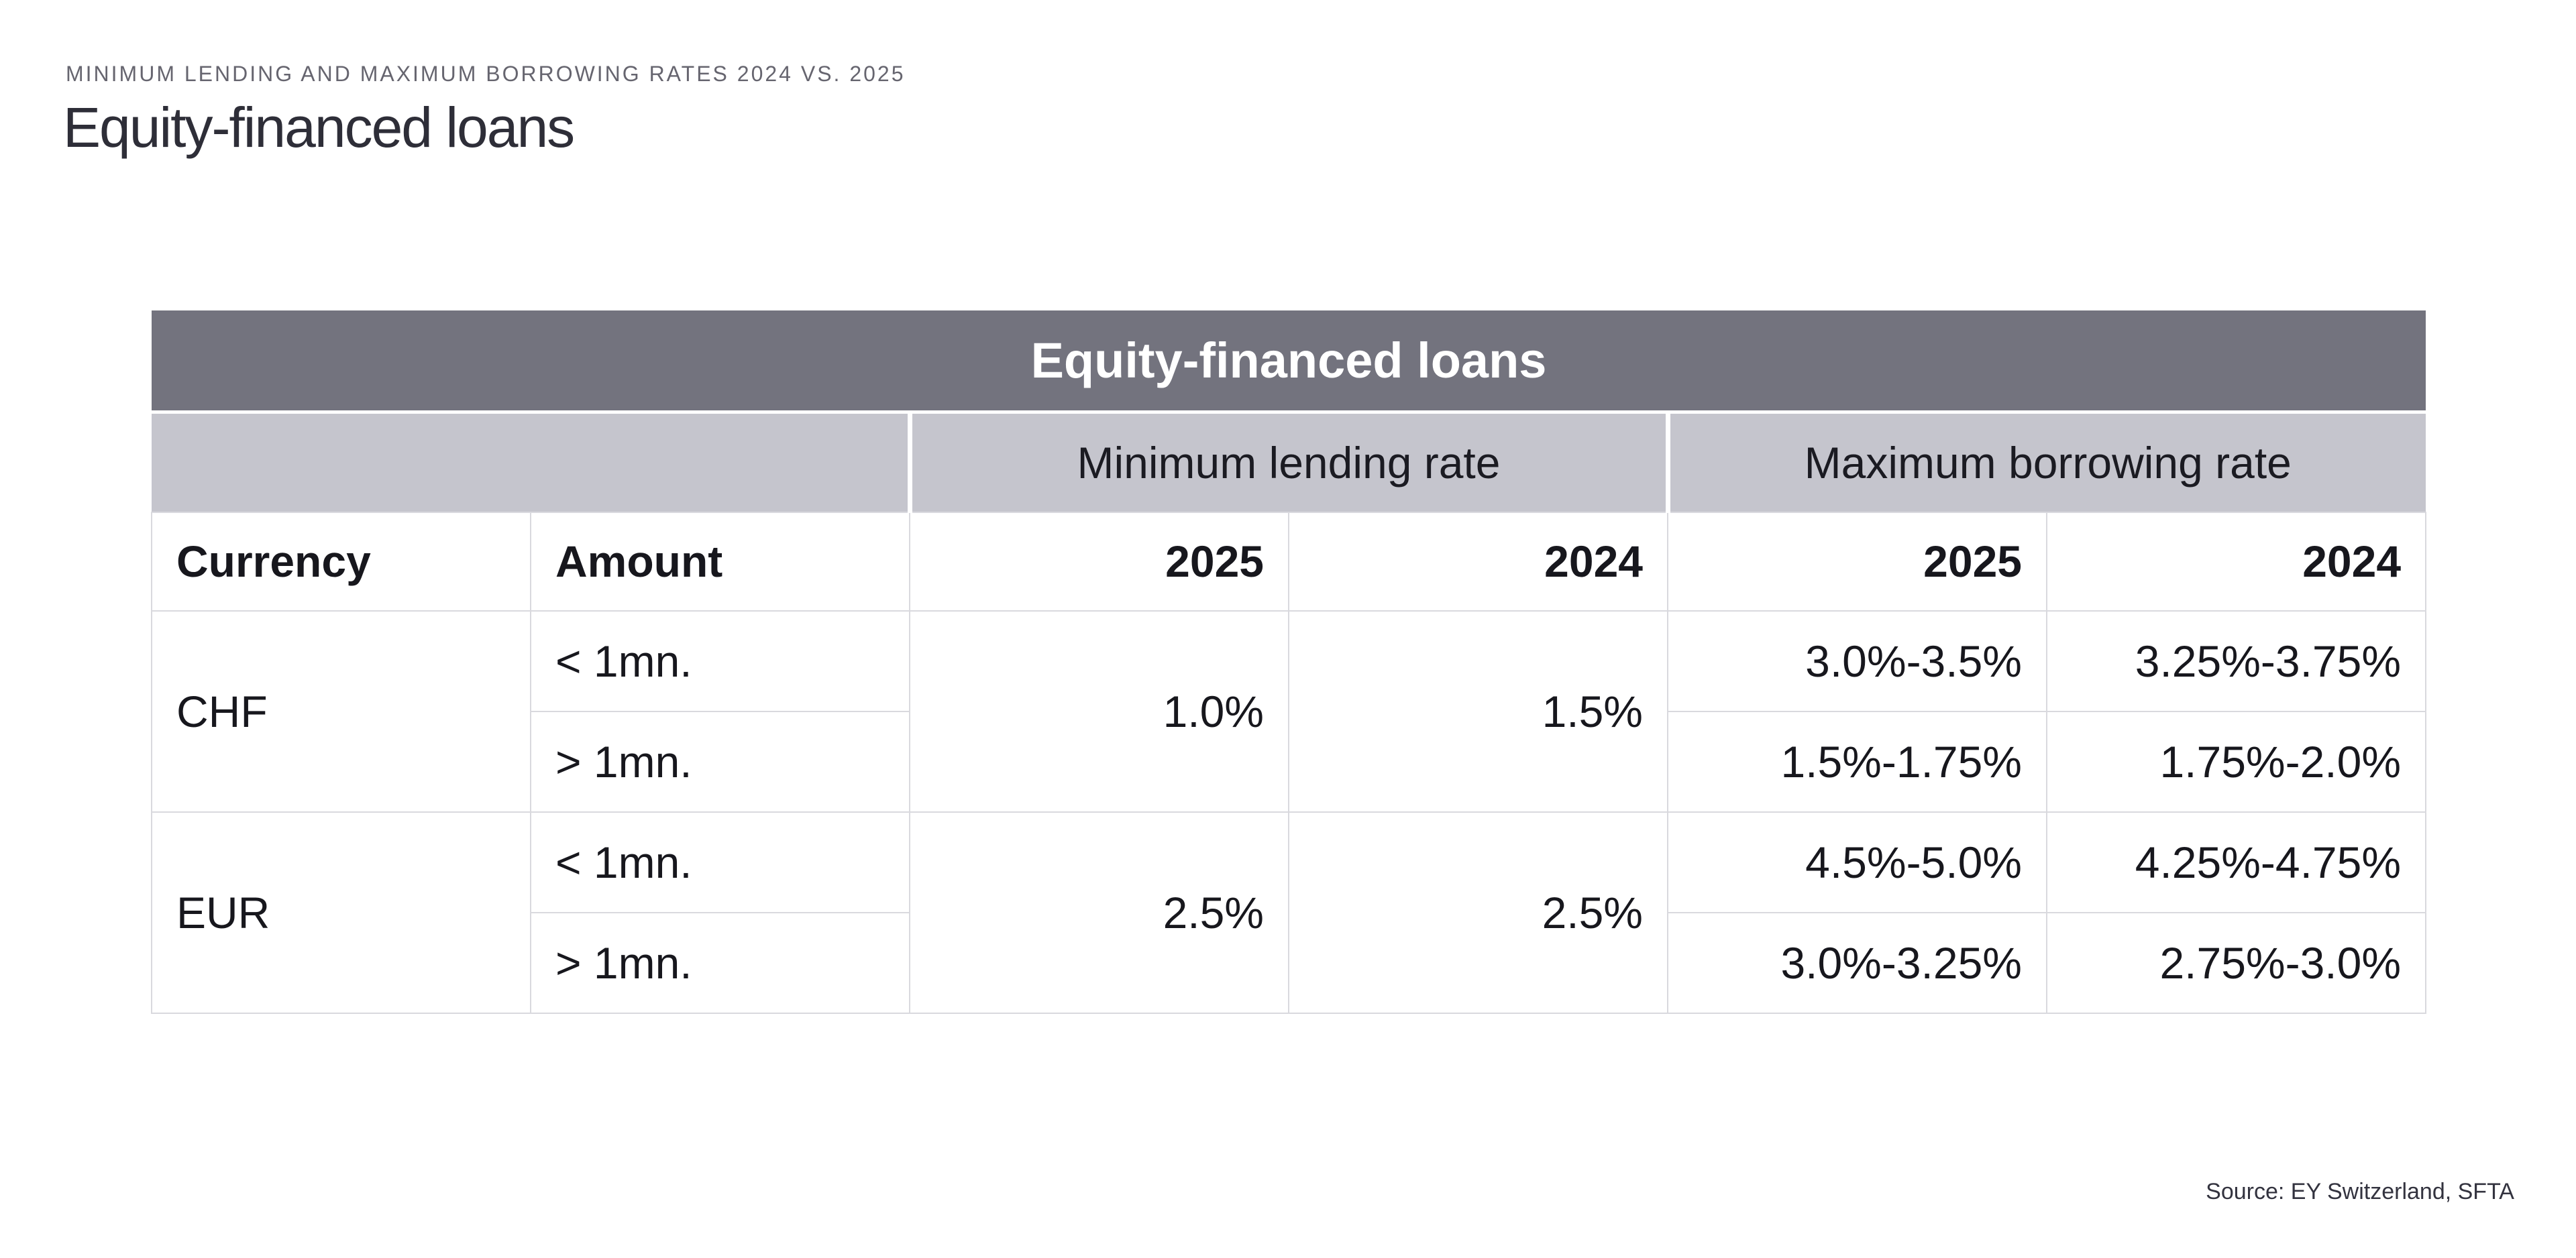 This screenshot has width=2576, height=1258. Describe the element at coordinates (1478, 711) in the screenshot. I see `cell-chf-min-2024: 1.5%` at that location.